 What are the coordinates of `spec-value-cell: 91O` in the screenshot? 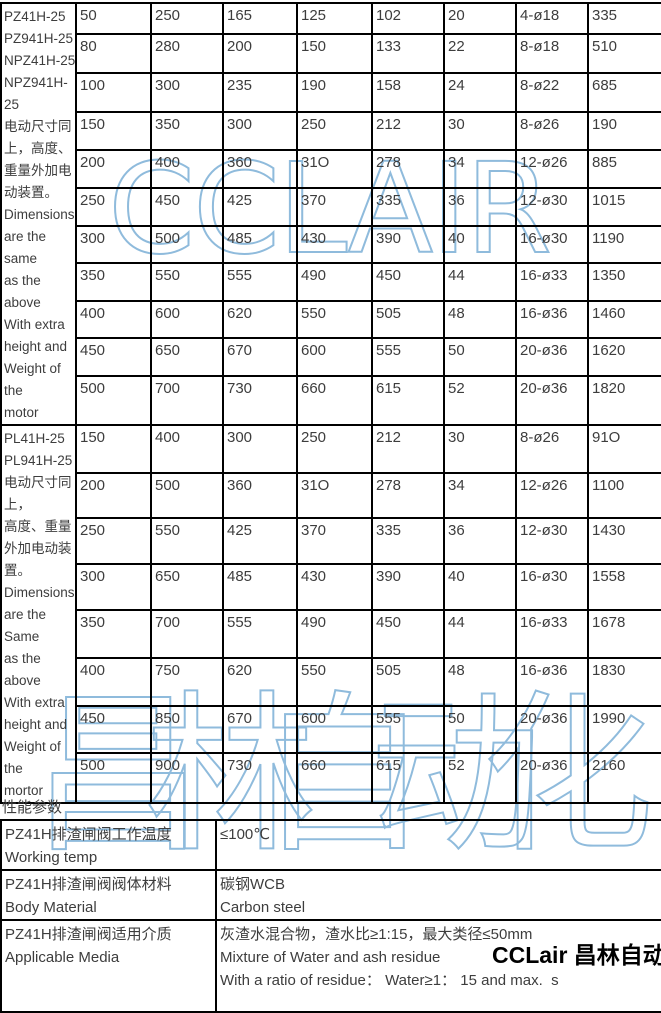 It's located at (624, 449).